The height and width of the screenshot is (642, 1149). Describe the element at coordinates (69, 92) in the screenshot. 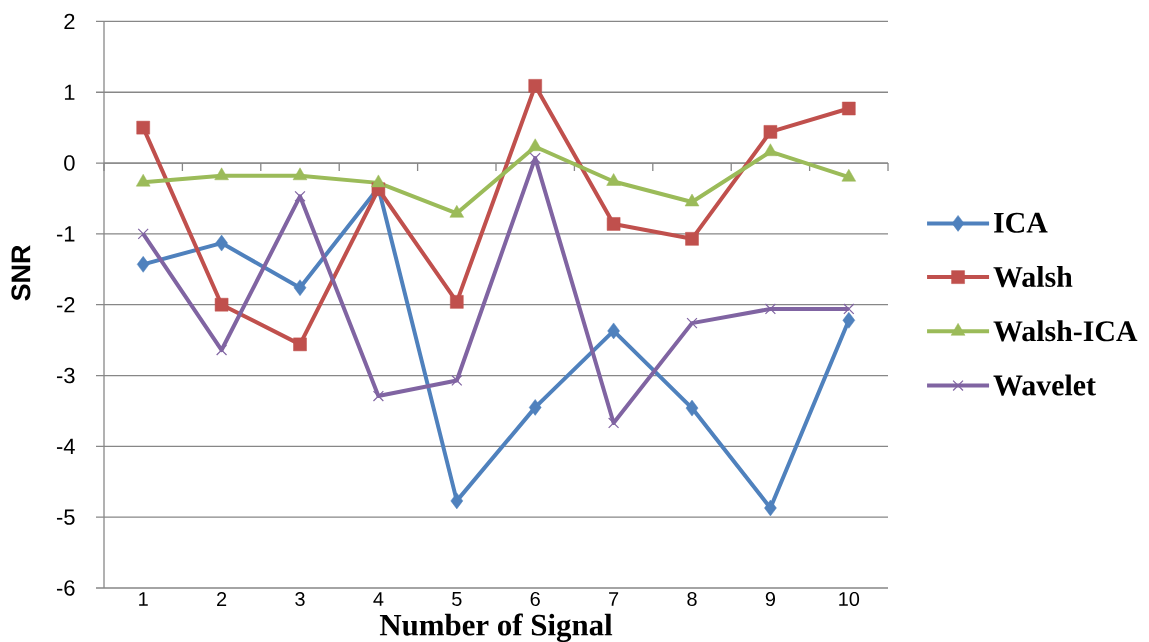

I see `y-tick-label: 1` at that location.